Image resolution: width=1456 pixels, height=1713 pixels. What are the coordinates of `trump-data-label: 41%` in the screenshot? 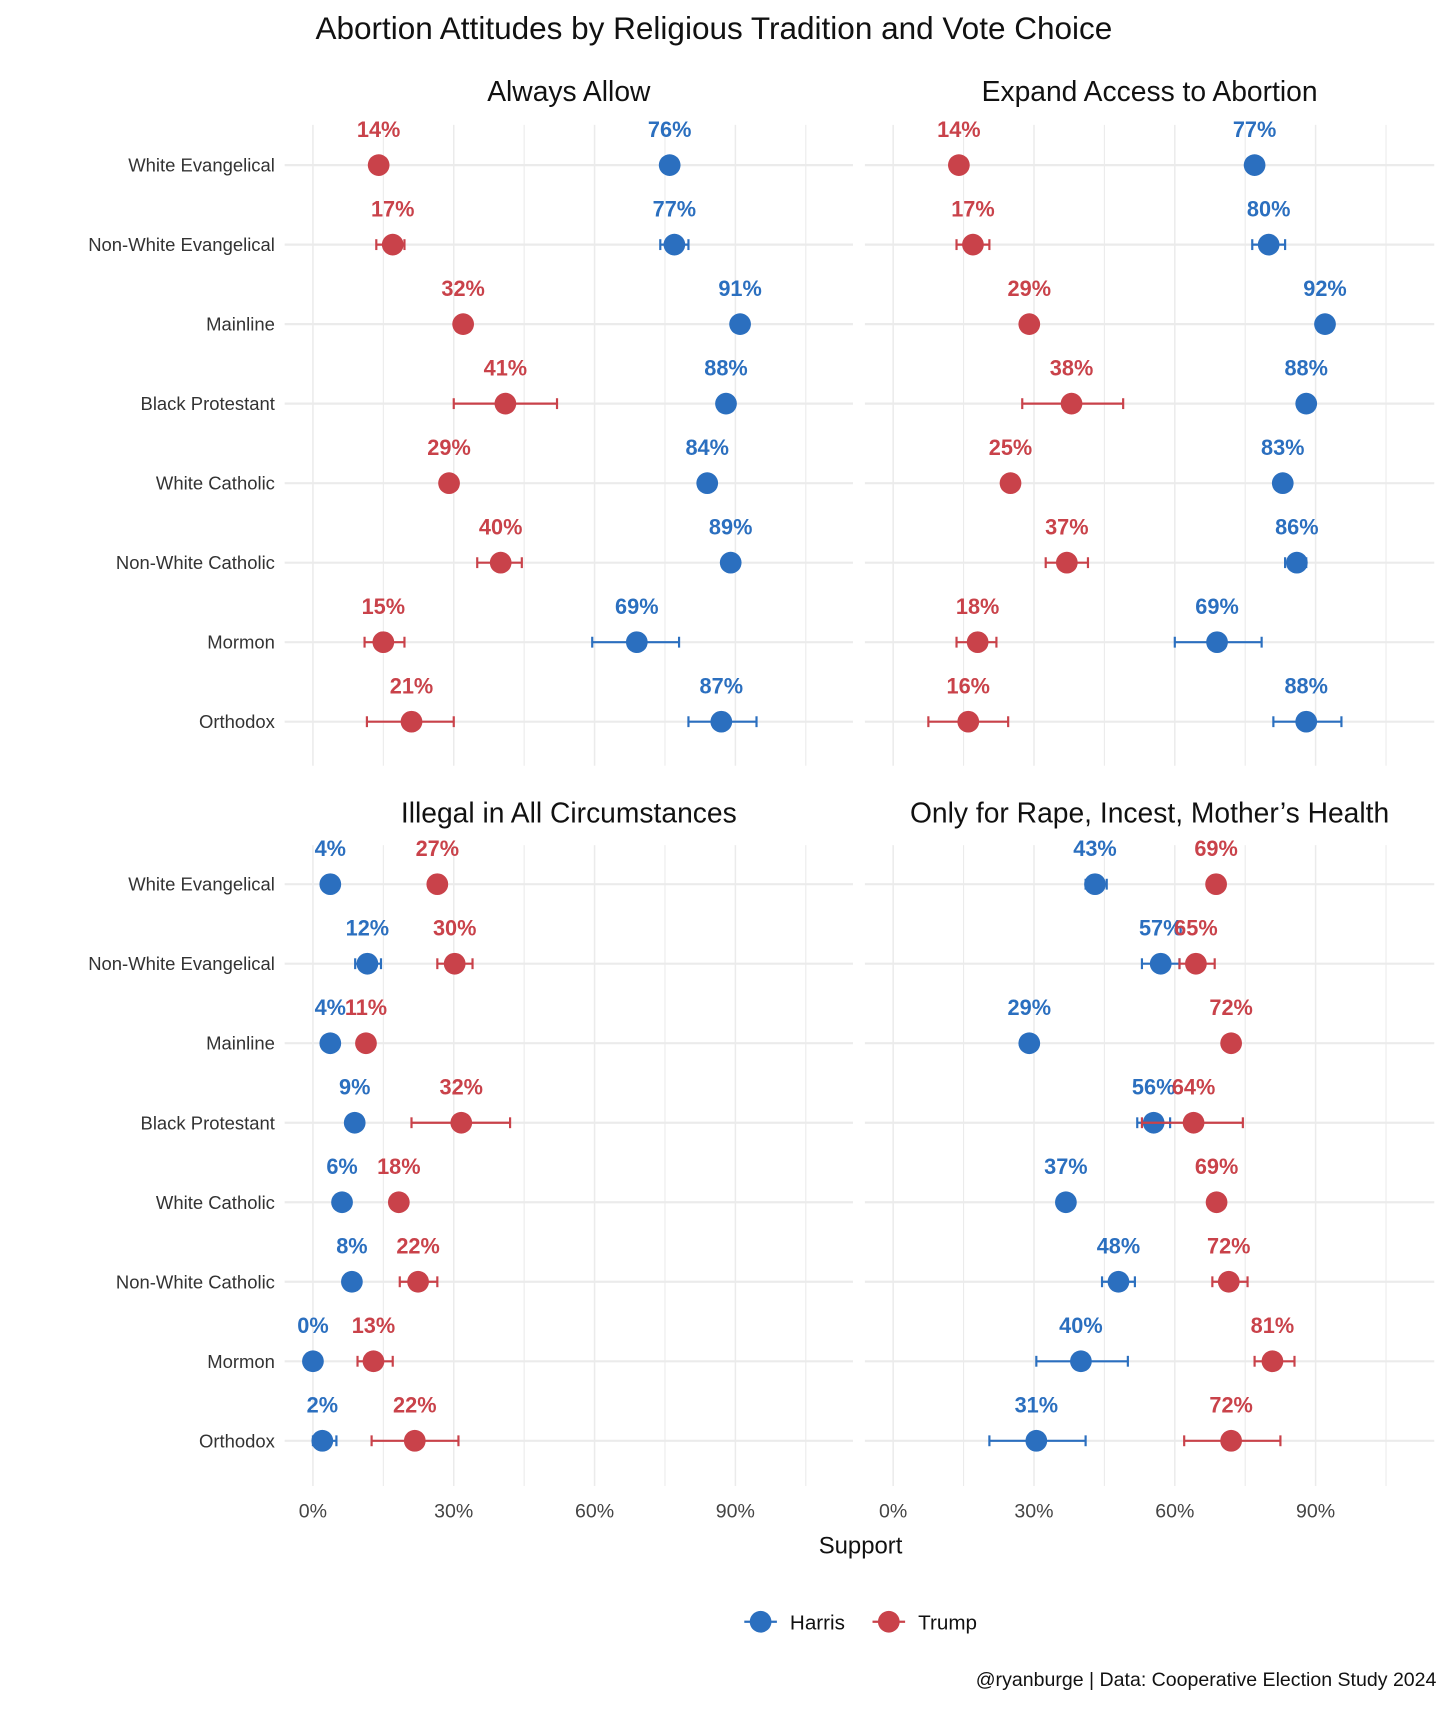 It's located at (505, 367).